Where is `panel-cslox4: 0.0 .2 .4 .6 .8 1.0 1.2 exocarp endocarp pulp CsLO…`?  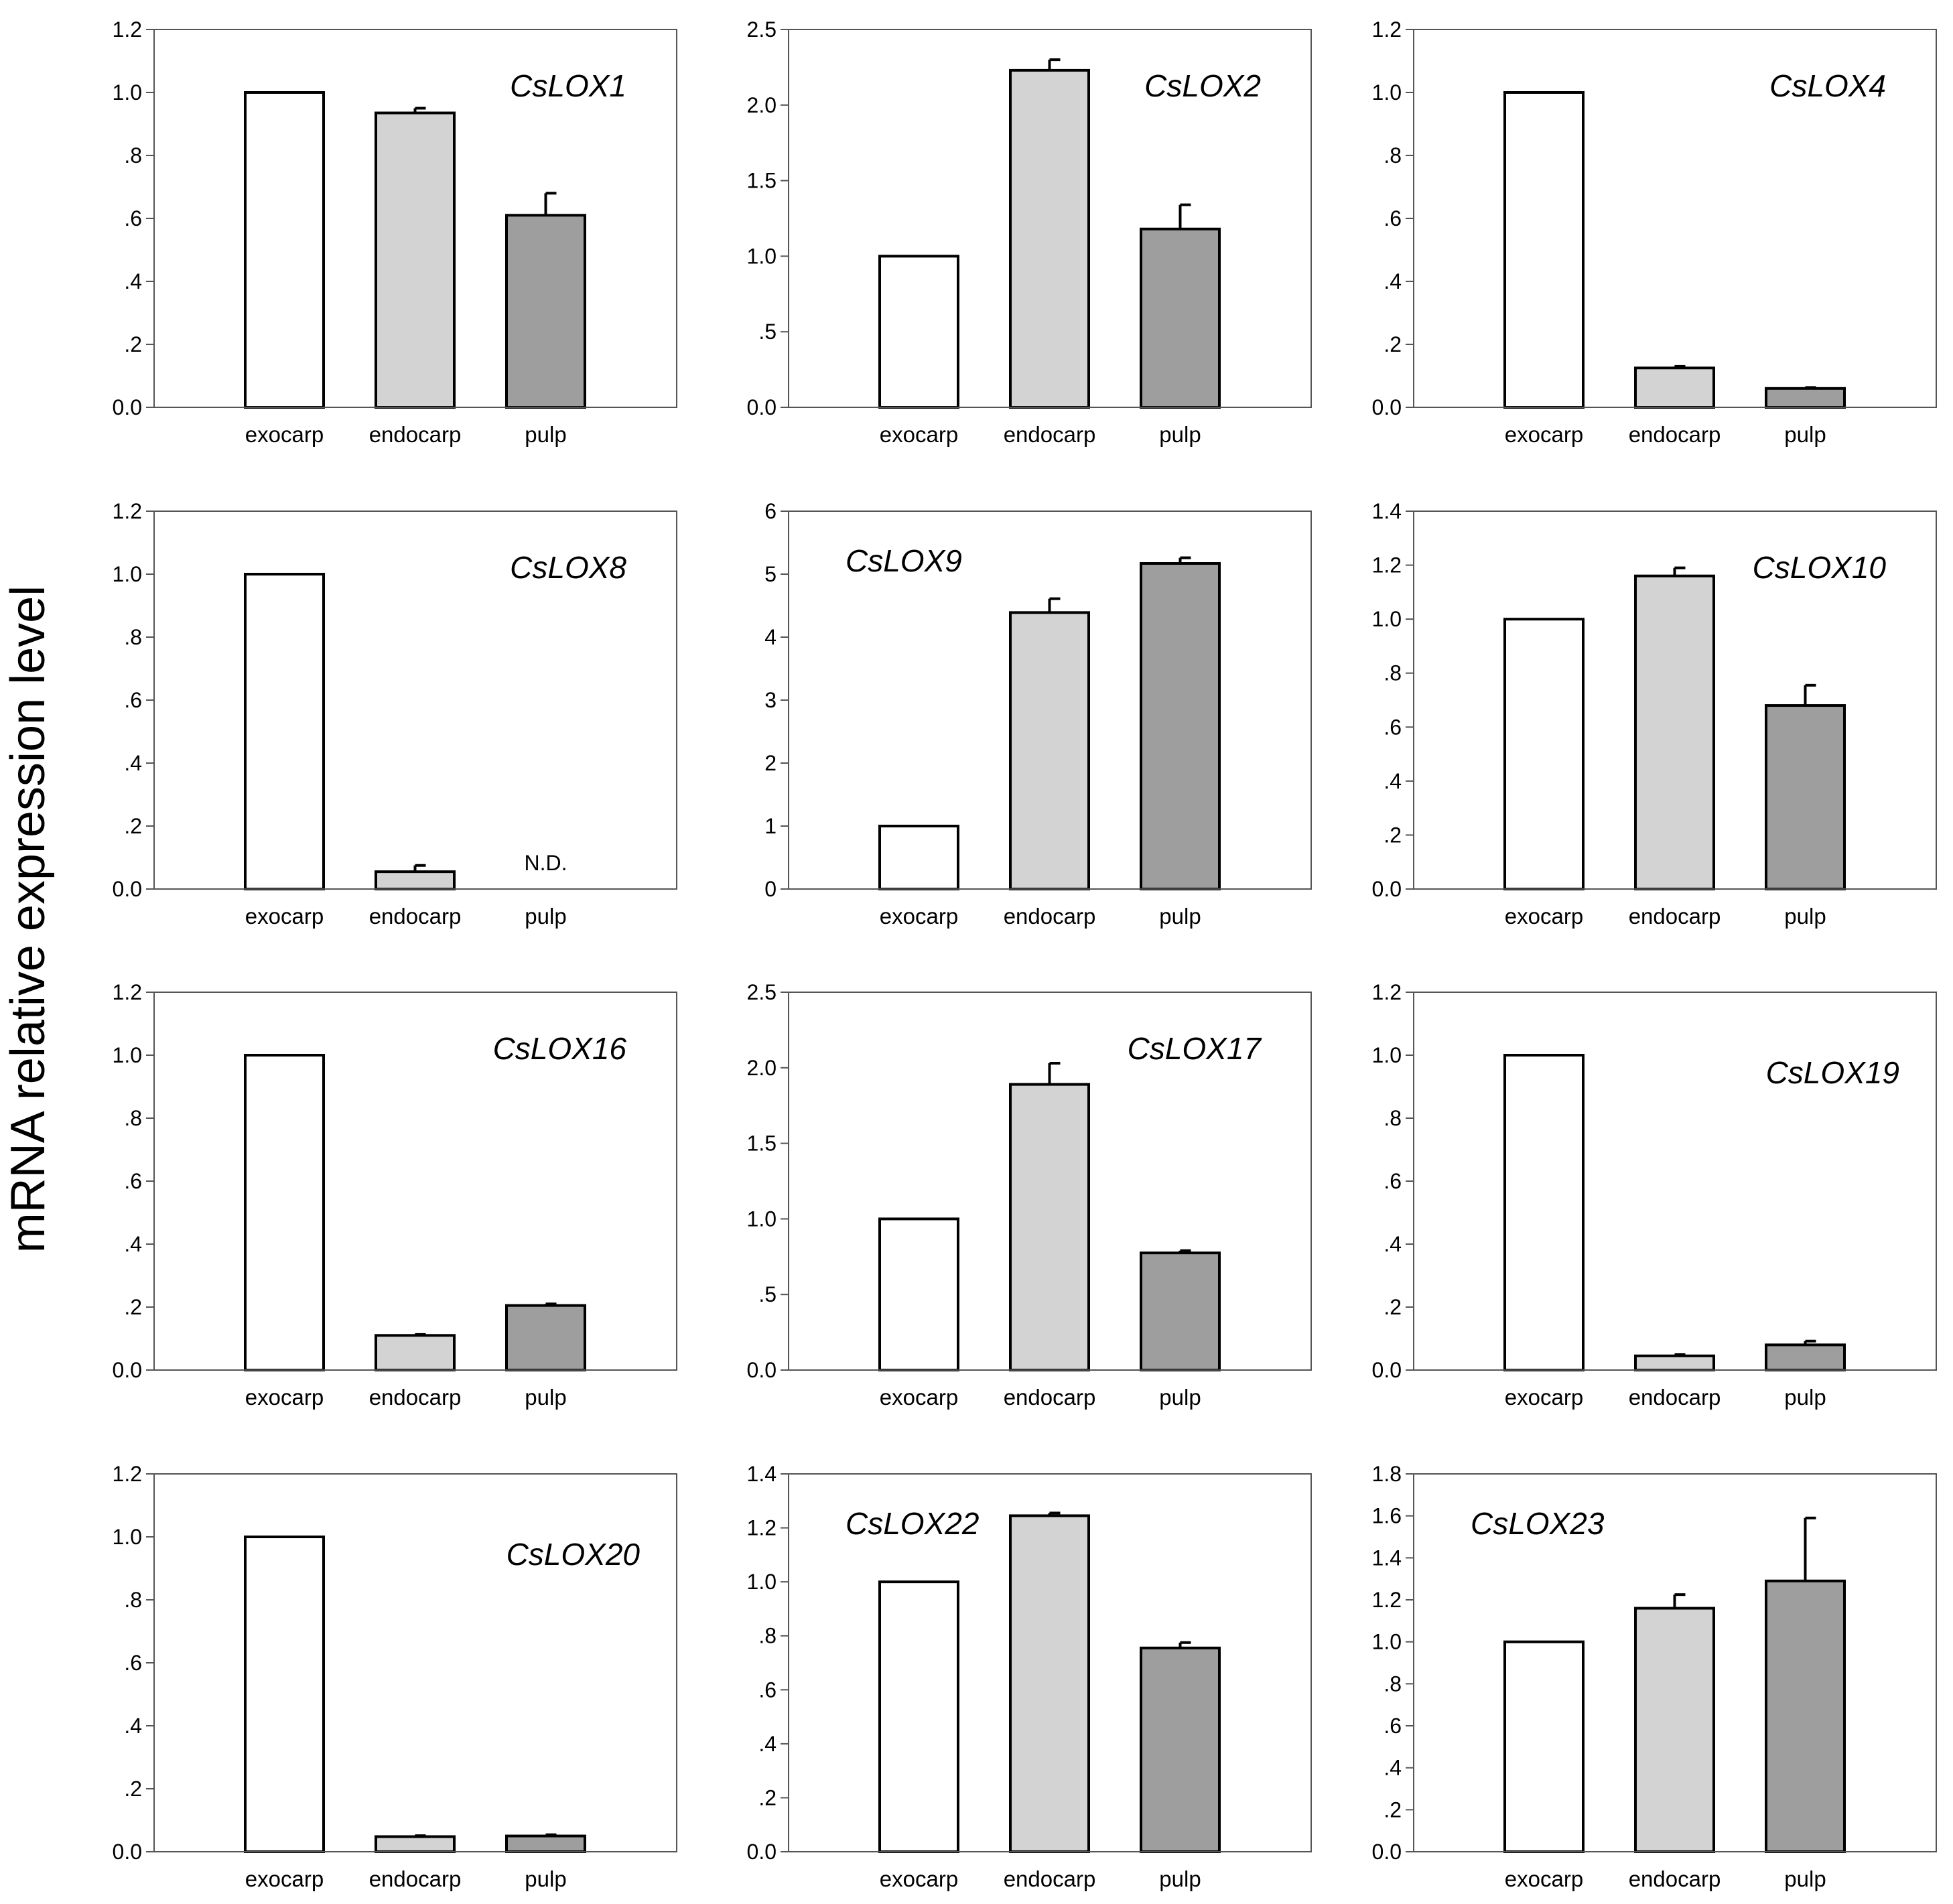
panel-cslox4: 0.0 .2 .4 .6 .8 1.0 1.2 exocarp endocarp pulp CsLO… is located at coordinates (1654, 232).